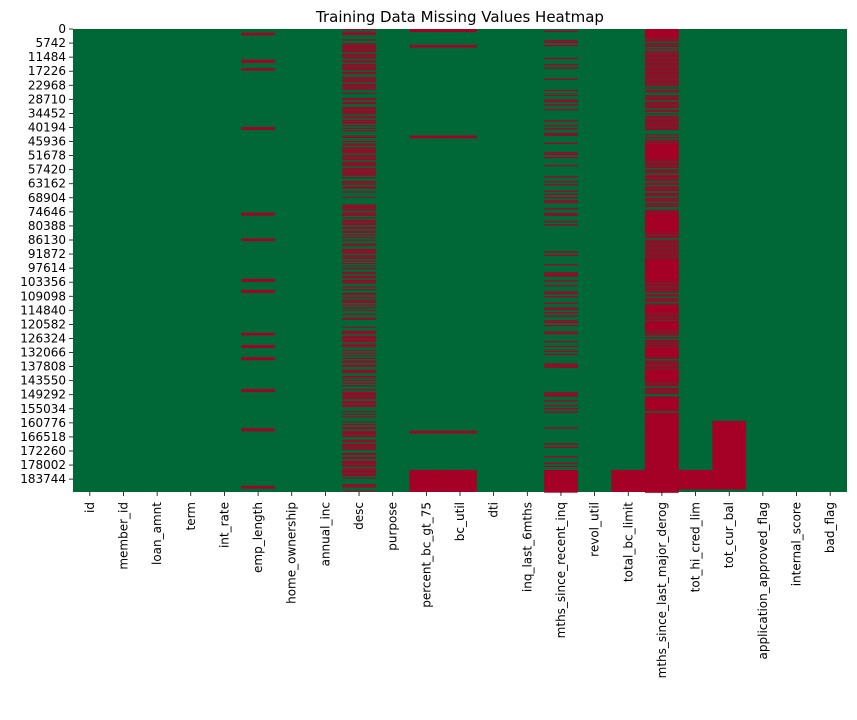 This screenshot has width=857, height=720. What do you see at coordinates (695, 479) in the screenshot?
I see `missing-column-tot-hi-cred-lim` at bounding box center [695, 479].